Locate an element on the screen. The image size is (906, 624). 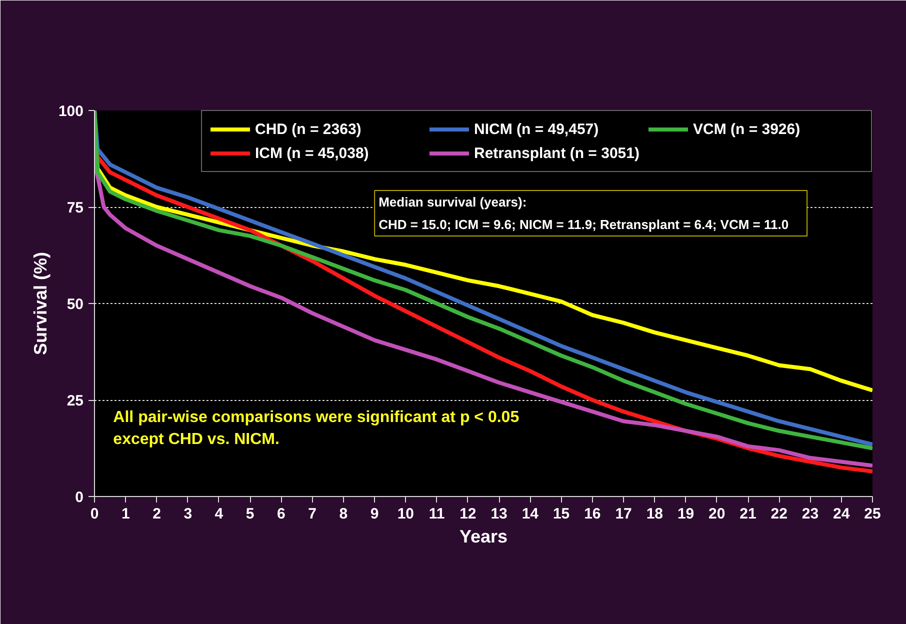
legend-label: ICM (n = 45,038) is located at coordinates (312, 153).